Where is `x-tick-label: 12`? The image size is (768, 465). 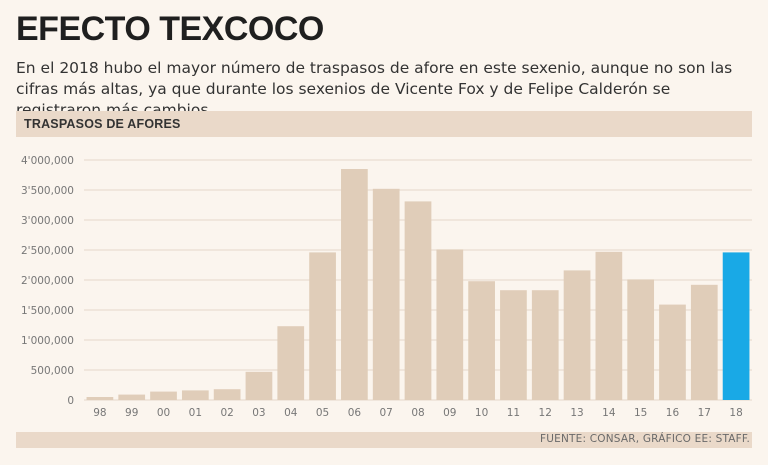 x-tick-label: 12 is located at coordinates (545, 413).